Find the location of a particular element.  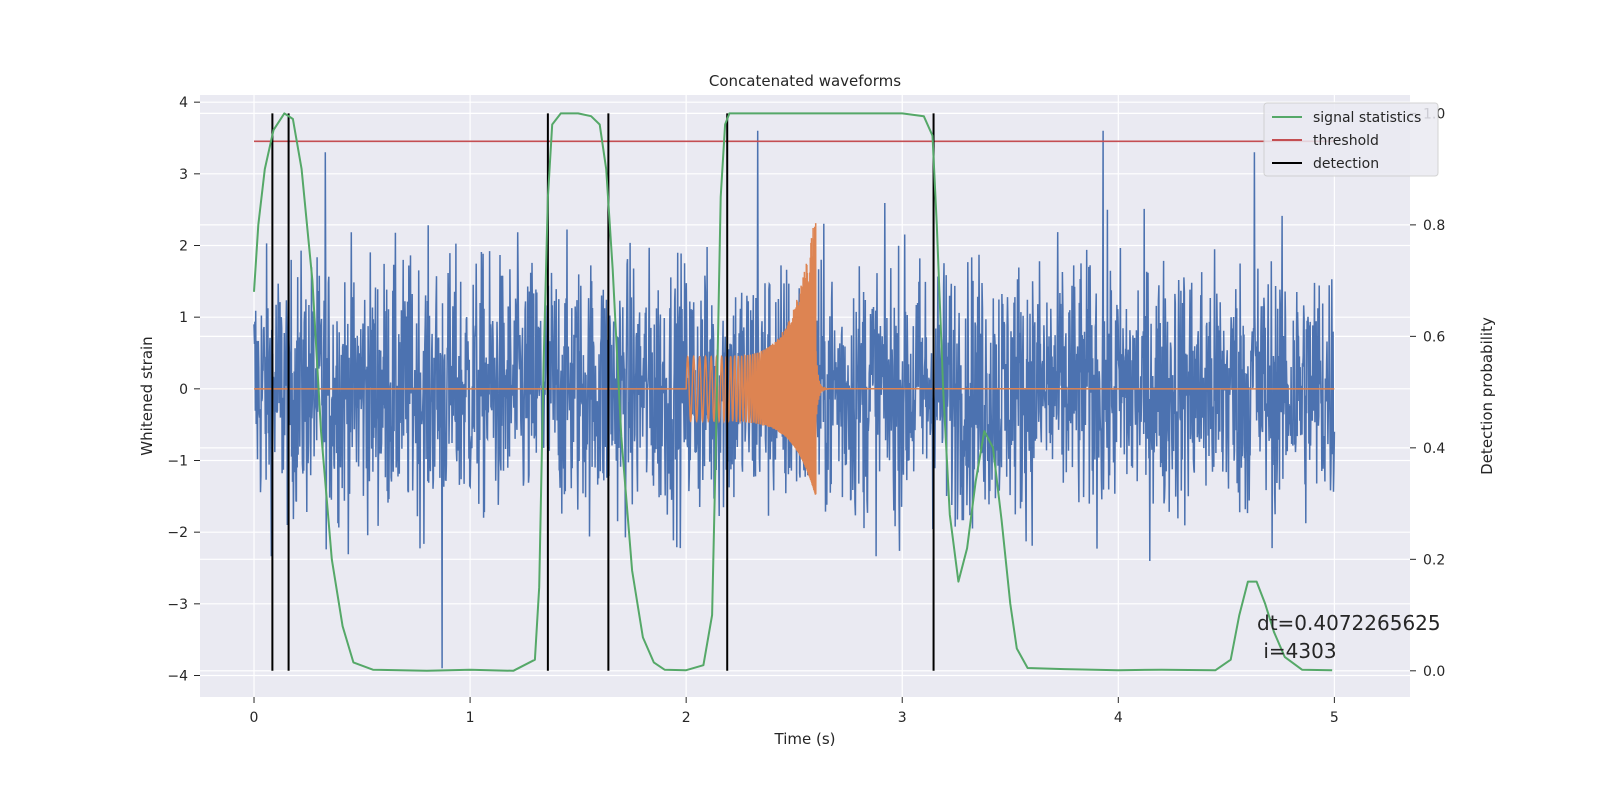

legend: signal statistics threshold detection is located at coordinates (1351, 139).